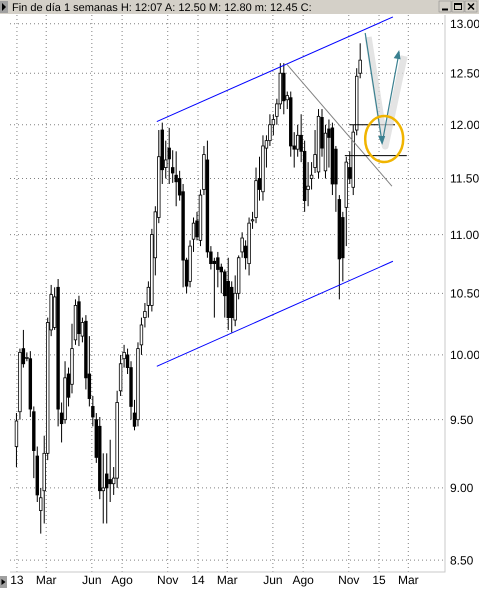  I want to click on y-tick-label: 9.00, so click(462, 488).